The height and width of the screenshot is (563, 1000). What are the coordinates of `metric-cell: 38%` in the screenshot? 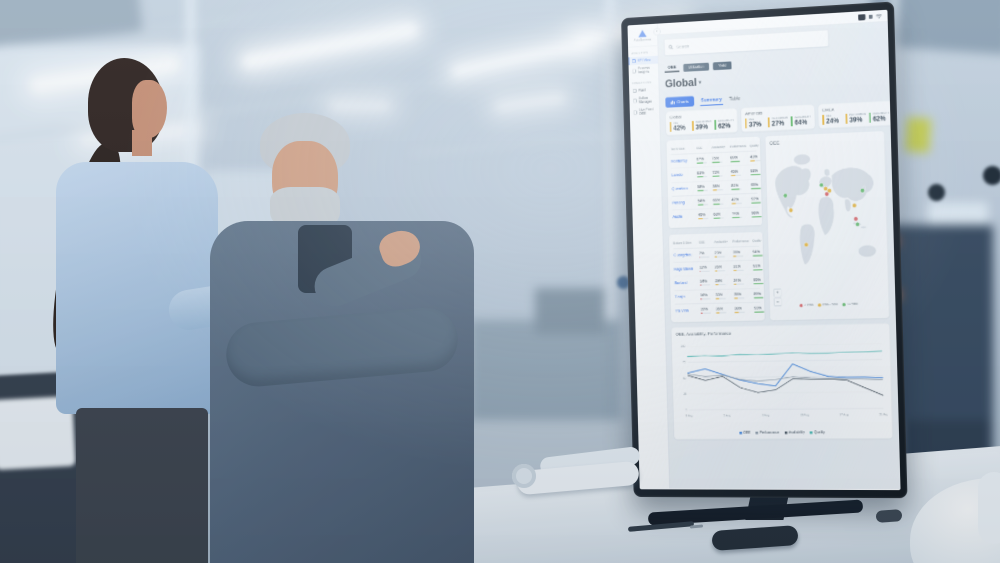 It's located at (744, 310).